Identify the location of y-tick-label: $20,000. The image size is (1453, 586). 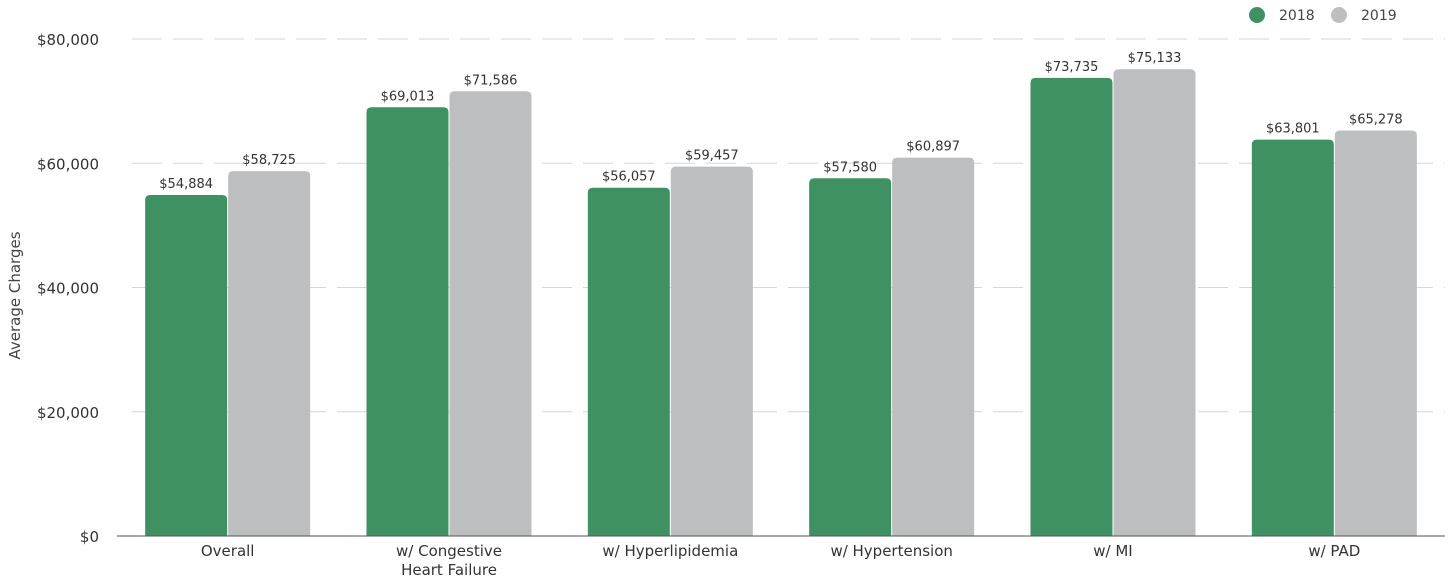
(68, 413).